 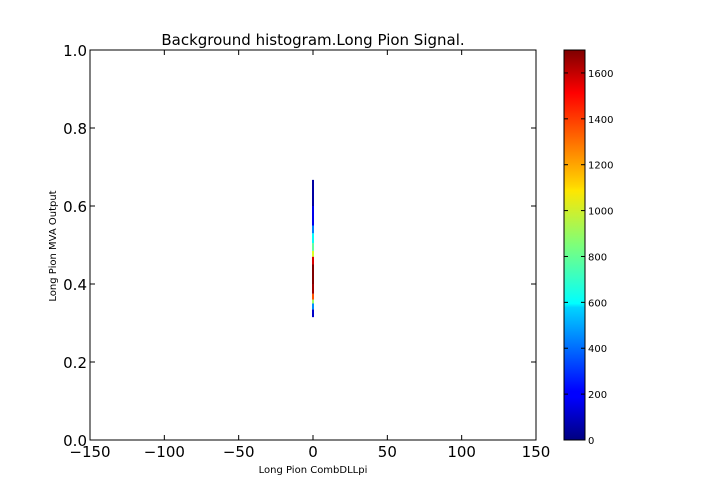 What do you see at coordinates (164, 452) in the screenshot?
I see `x-tick-label: −100` at bounding box center [164, 452].